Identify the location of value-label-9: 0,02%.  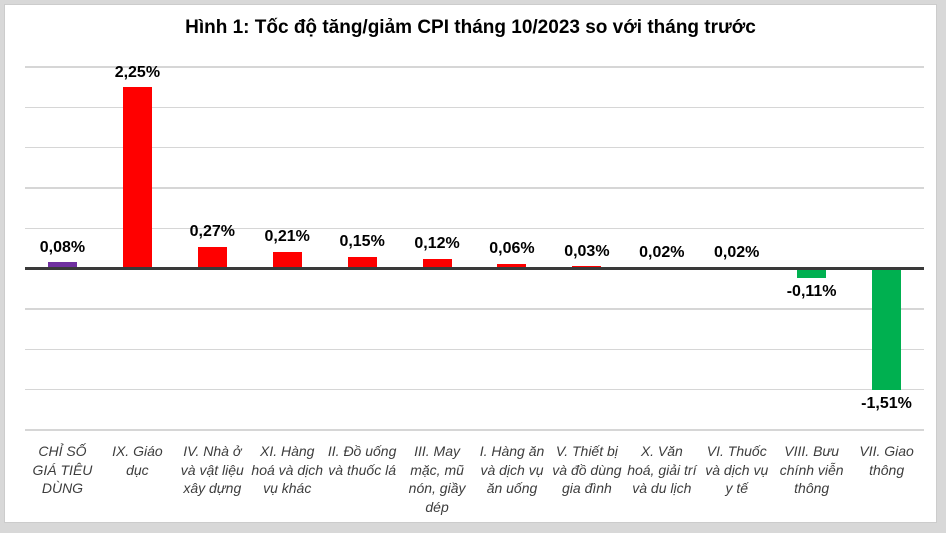
(662, 252).